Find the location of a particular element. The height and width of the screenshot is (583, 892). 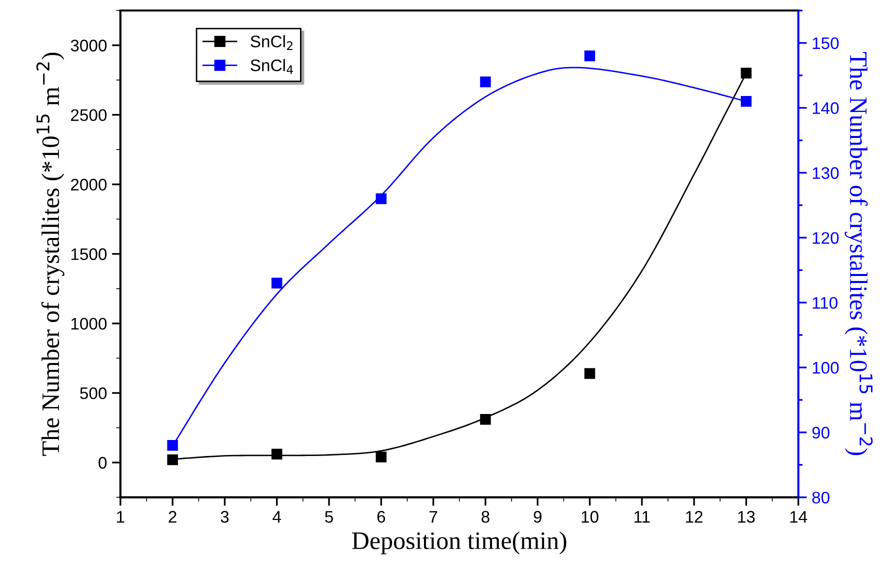

x-tick-label: 2 is located at coordinates (172, 516).